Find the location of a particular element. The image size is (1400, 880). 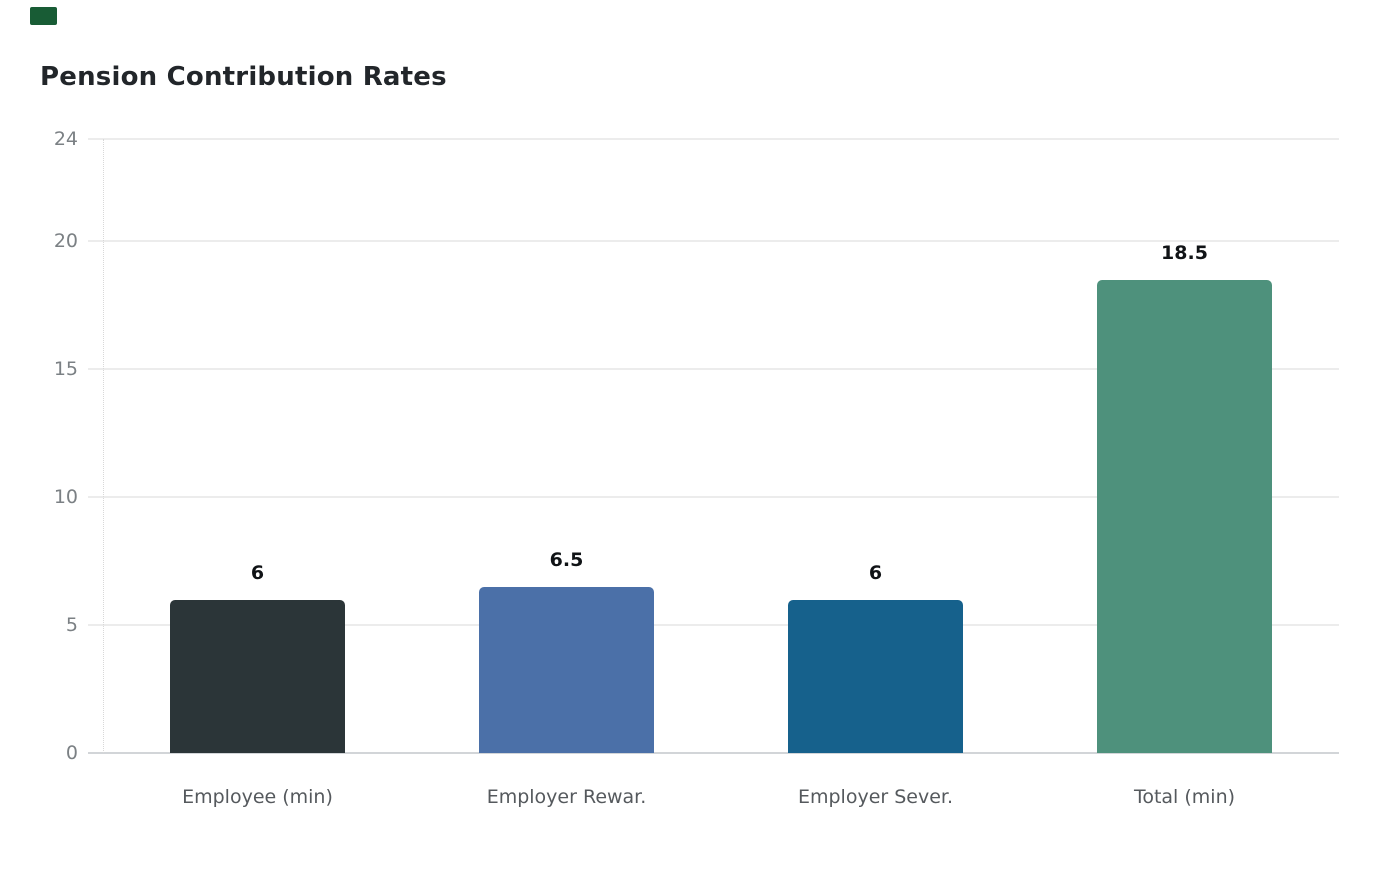

bar-employee-min is located at coordinates (257, 676).